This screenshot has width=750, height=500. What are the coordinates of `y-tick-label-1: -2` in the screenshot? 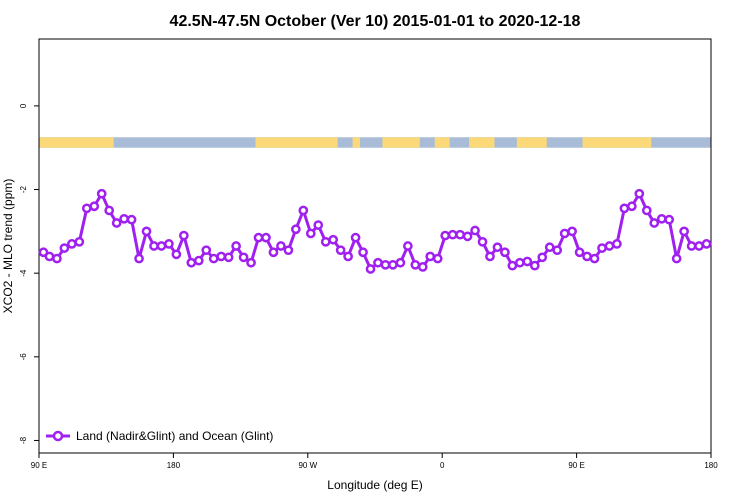 It's located at (23, 189).